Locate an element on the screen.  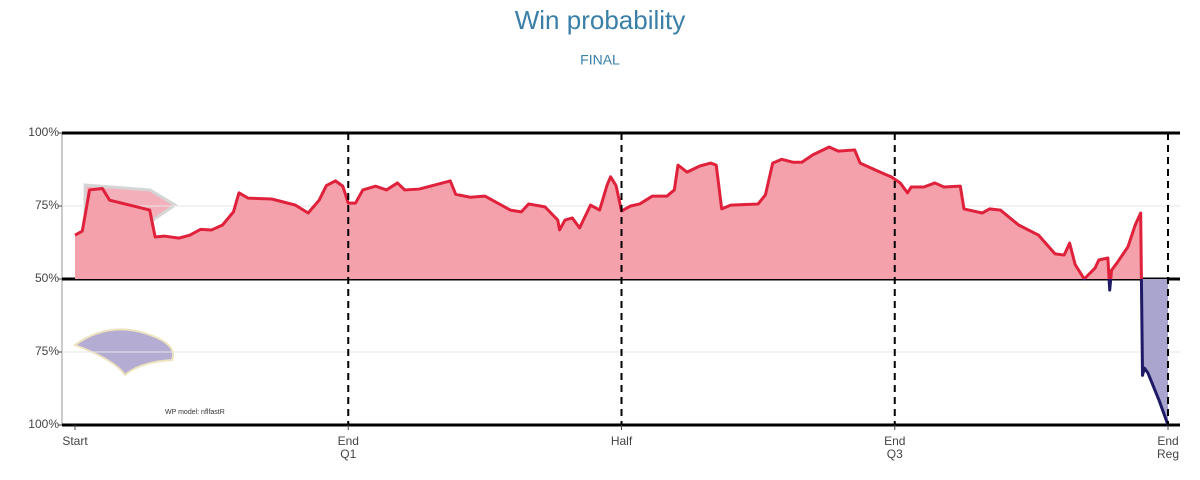
chart-title: Win probability is located at coordinates (600, 20).